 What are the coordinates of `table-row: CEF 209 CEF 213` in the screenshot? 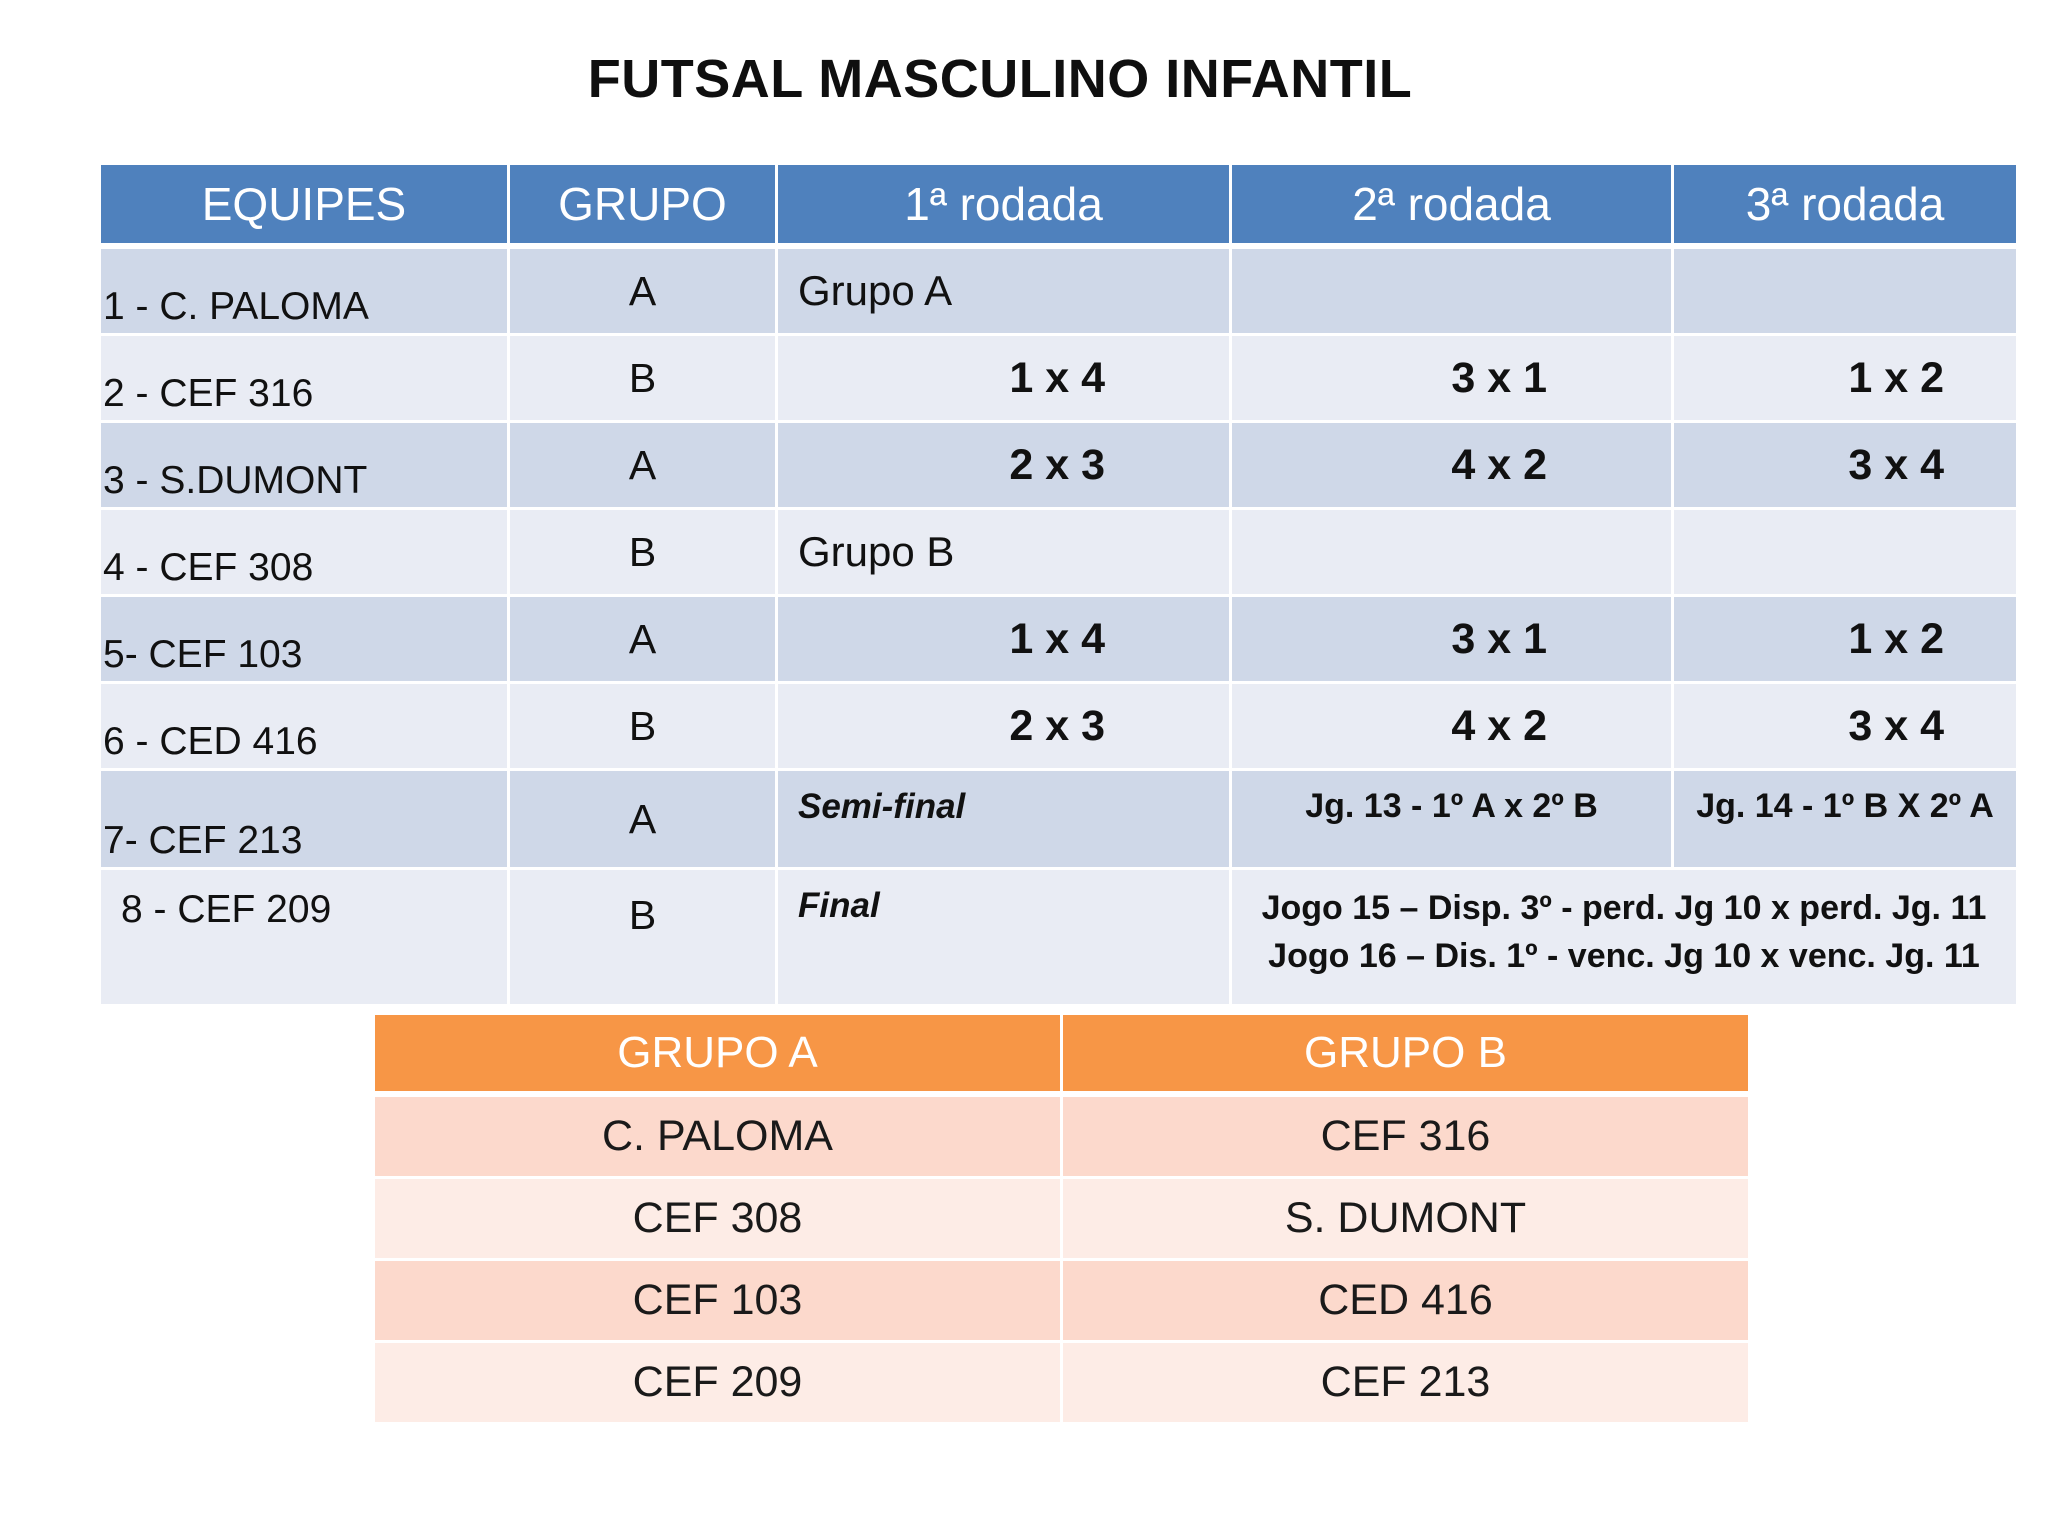 It's located at (1061, 1382).